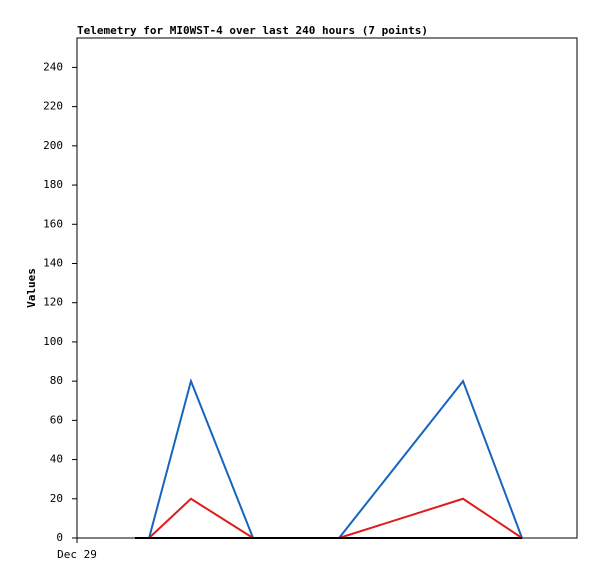 The width and height of the screenshot is (597, 579). I want to click on y-tick-label: 40, so click(56, 459).